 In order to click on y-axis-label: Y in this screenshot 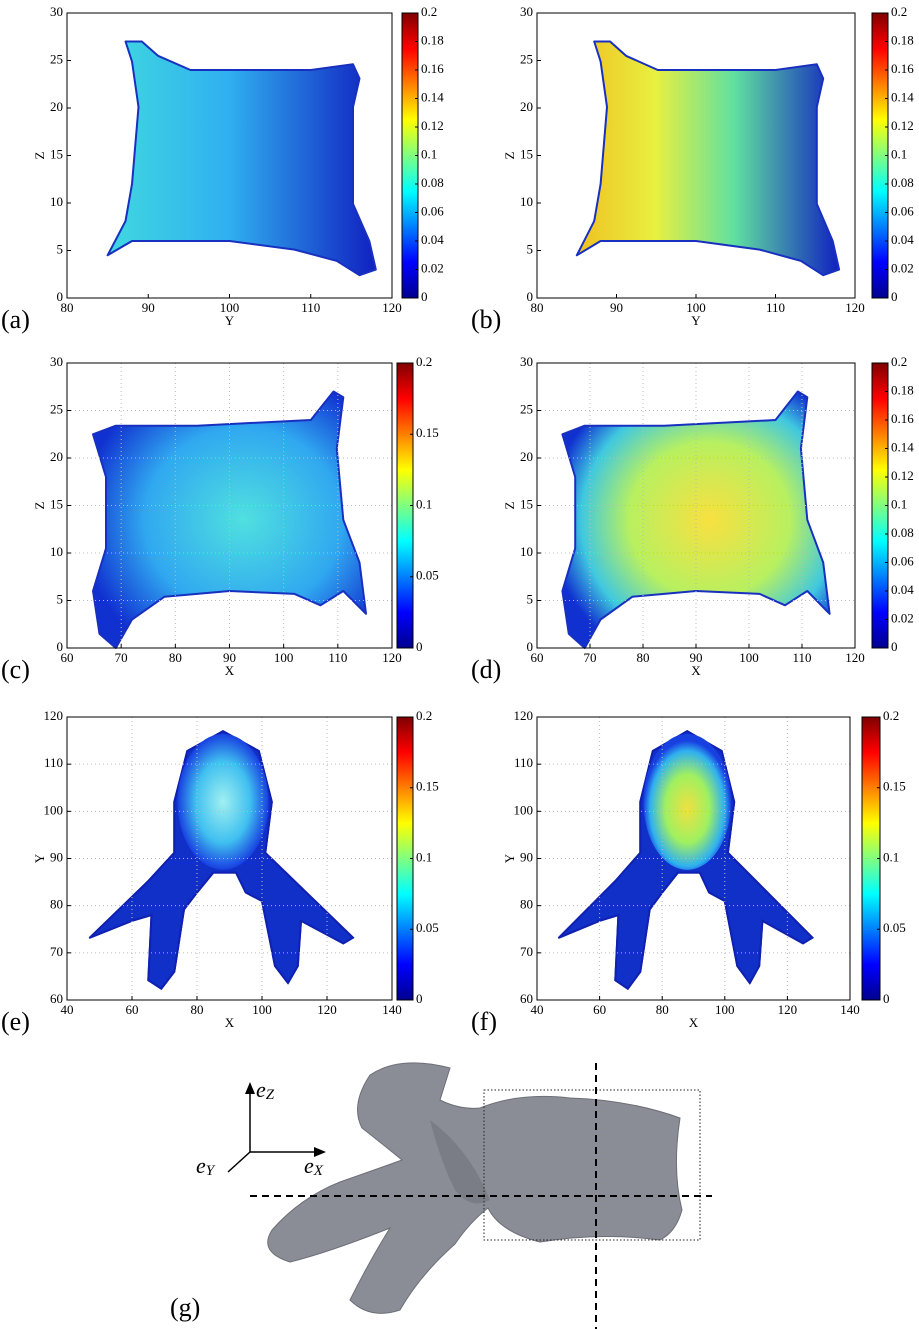, I will do `click(39, 858)`.